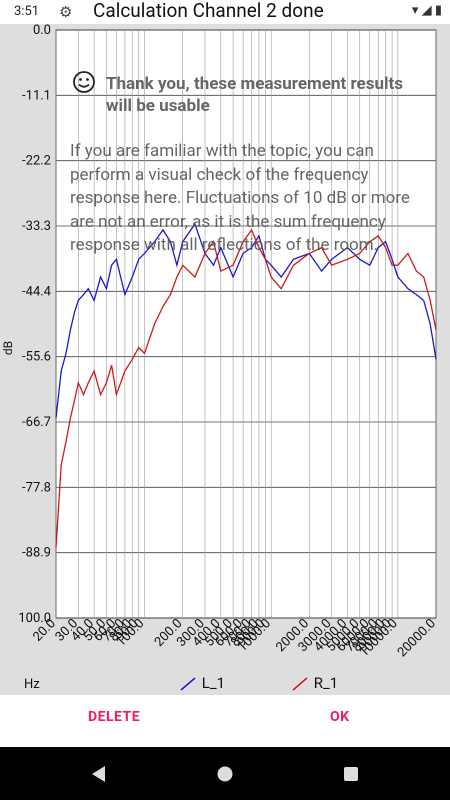 The width and height of the screenshot is (450, 800). What do you see at coordinates (84, 82) in the screenshot?
I see `smile-icon` at bounding box center [84, 82].